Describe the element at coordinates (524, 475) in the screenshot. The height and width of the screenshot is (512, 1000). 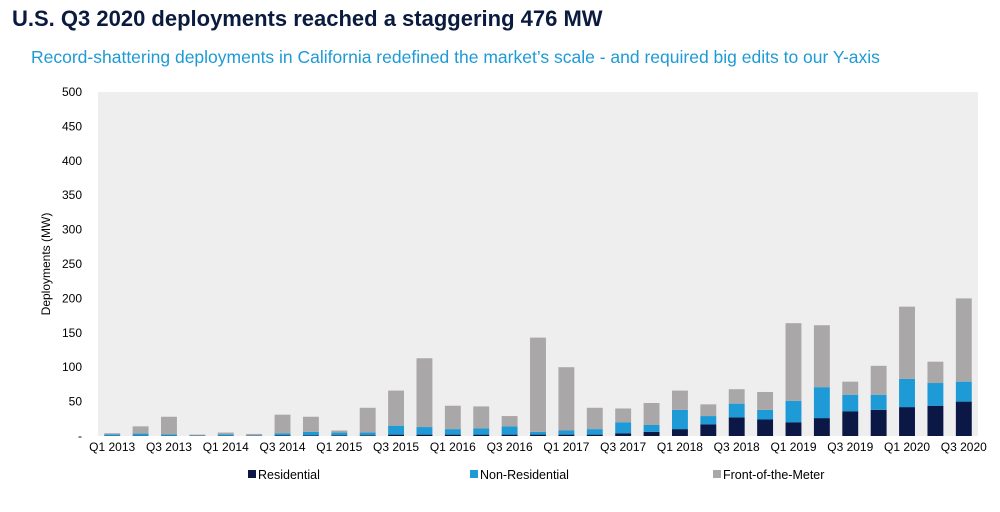
I see `legend-label: Non-Residential` at that location.